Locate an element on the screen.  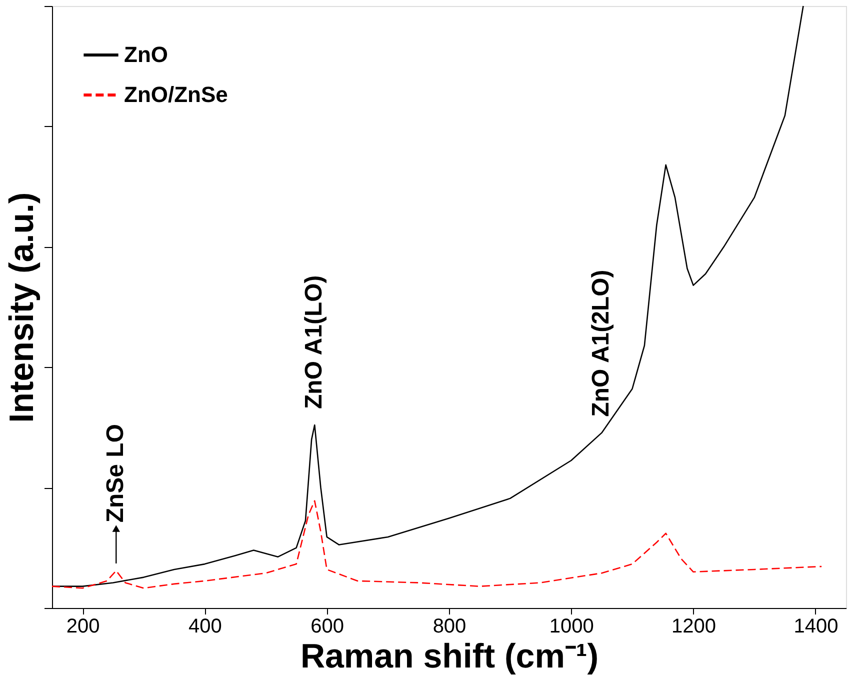
x-tick-label: 1200 is located at coordinates (694, 627).